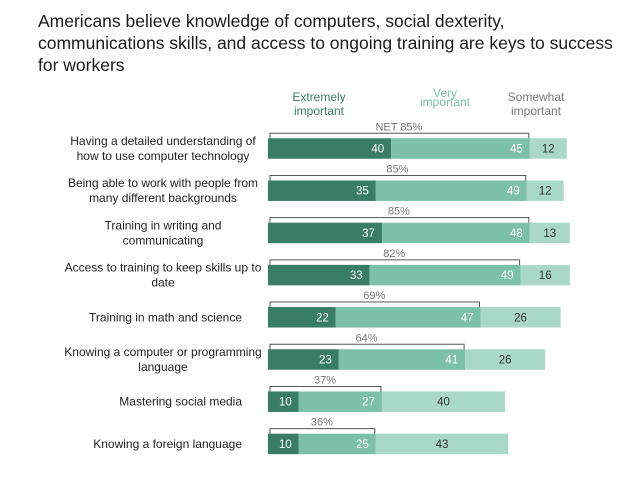 This screenshot has height=479, width=638. I want to click on legend-label: Extremely, so click(318, 97).